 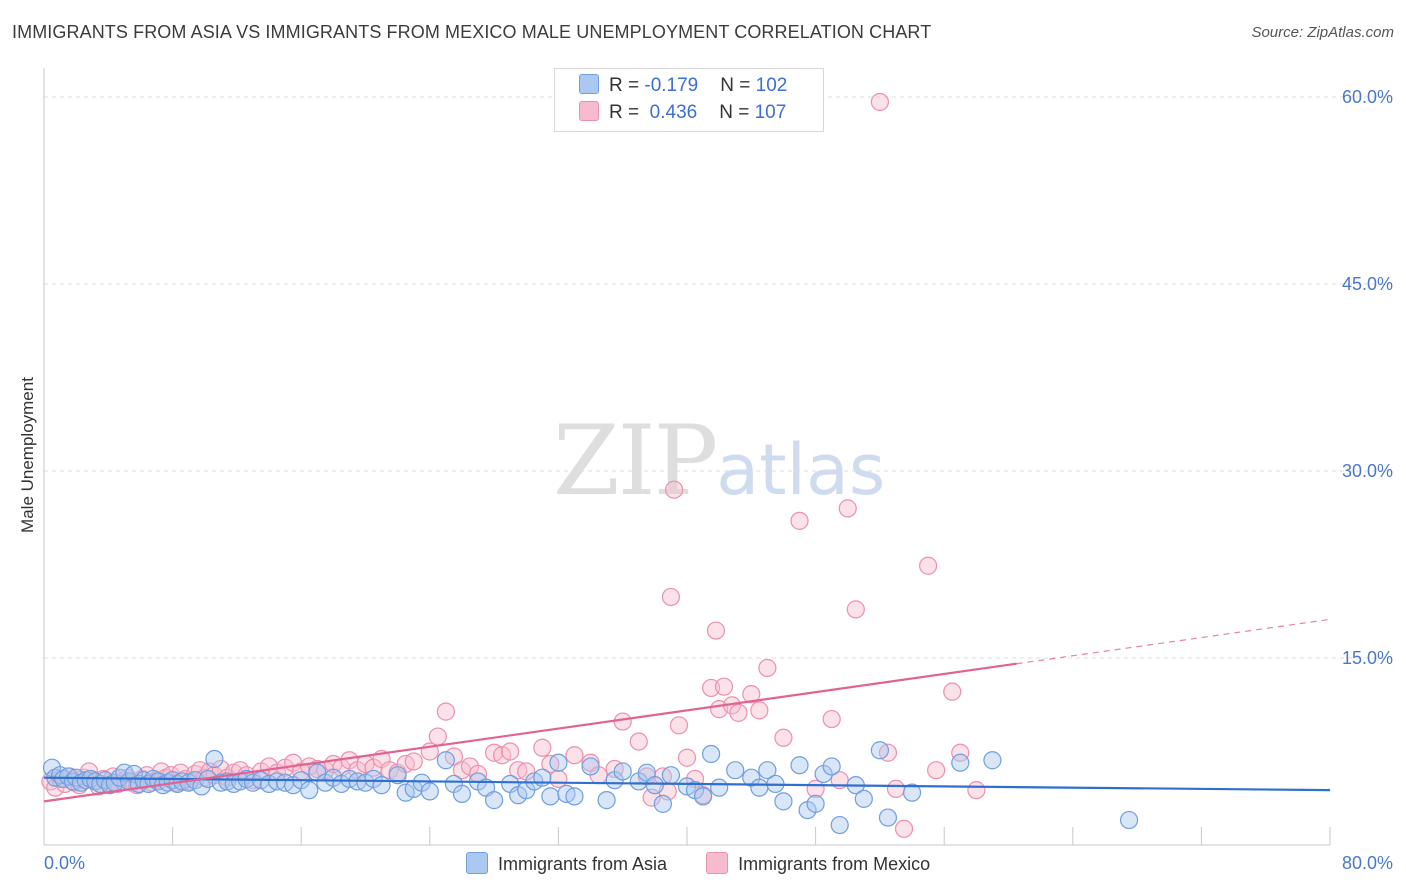 What do you see at coordinates (530, 732) in the screenshot?
I see `trend-line-mexico` at bounding box center [530, 732].